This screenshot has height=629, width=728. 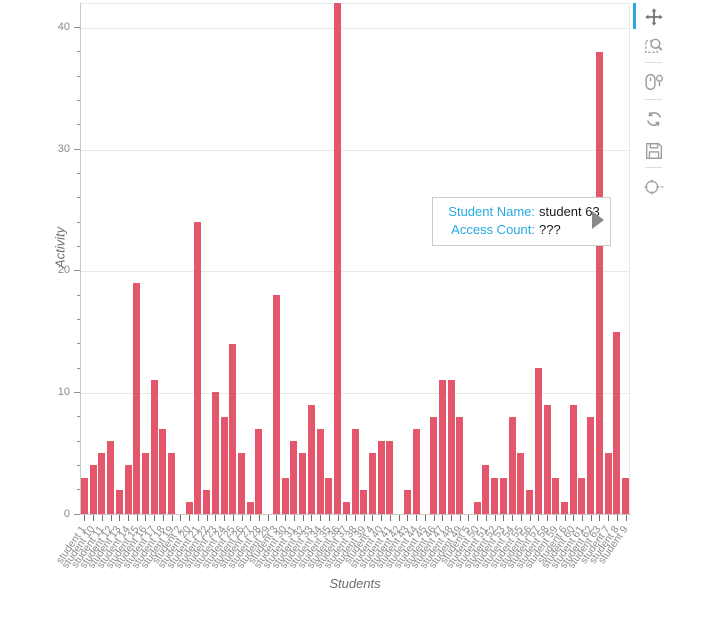 I want to click on box-zoom-tool-button, so click(x=655, y=46).